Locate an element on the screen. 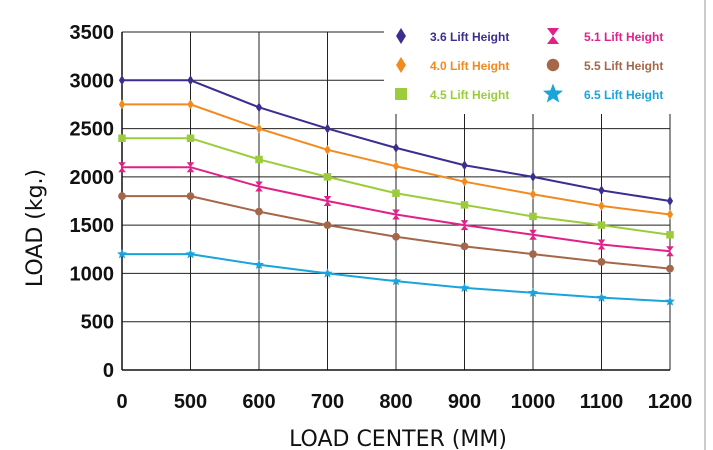 The height and width of the screenshot is (450, 713). legend-box is located at coordinates (532, 67).